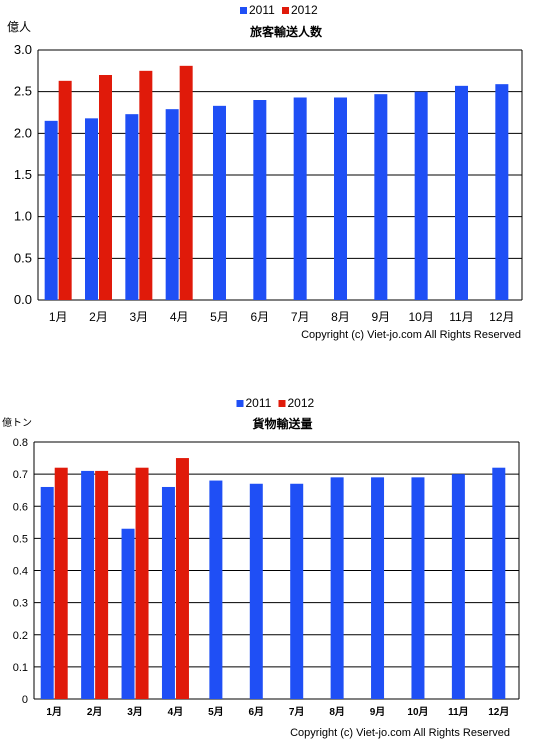 The height and width of the screenshot is (751, 535). What do you see at coordinates (20, 668) in the screenshot?
I see `y-tick-label: 0.1` at bounding box center [20, 668].